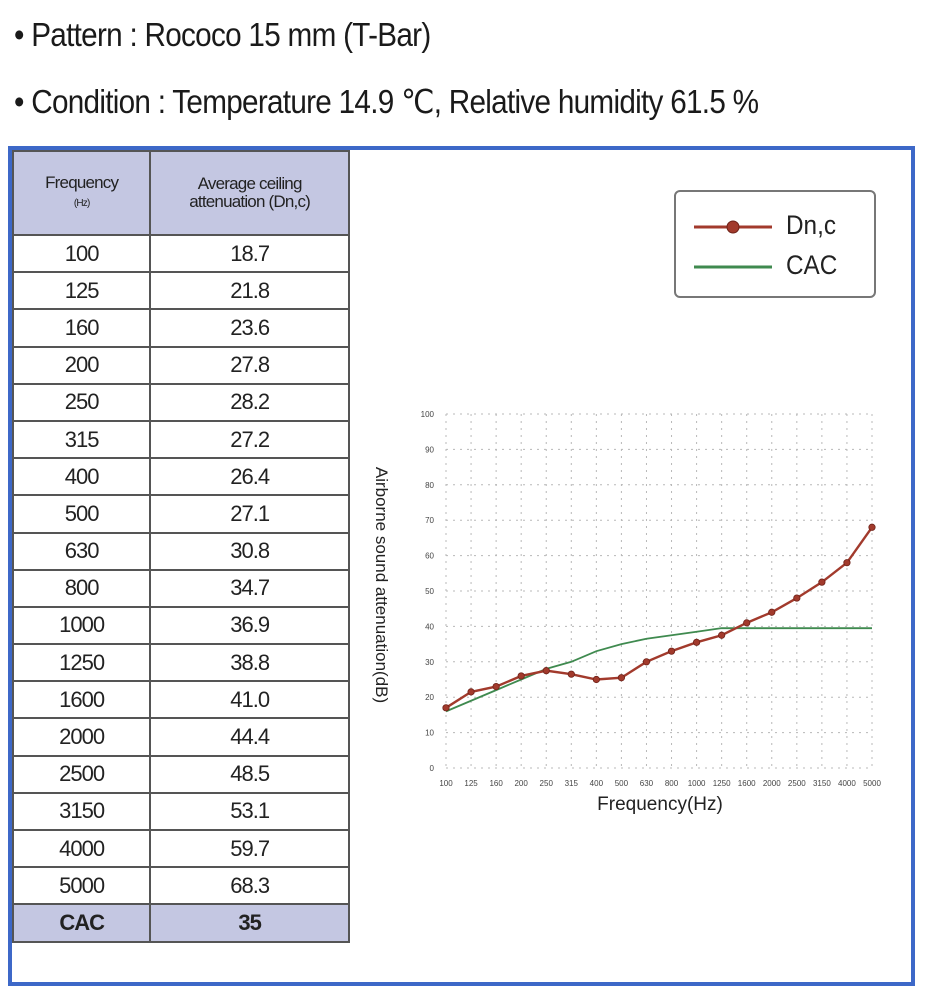 The height and width of the screenshot is (1002, 927). What do you see at coordinates (660, 804) in the screenshot?
I see `x-axis-title: Frequency(Hz)` at bounding box center [660, 804].